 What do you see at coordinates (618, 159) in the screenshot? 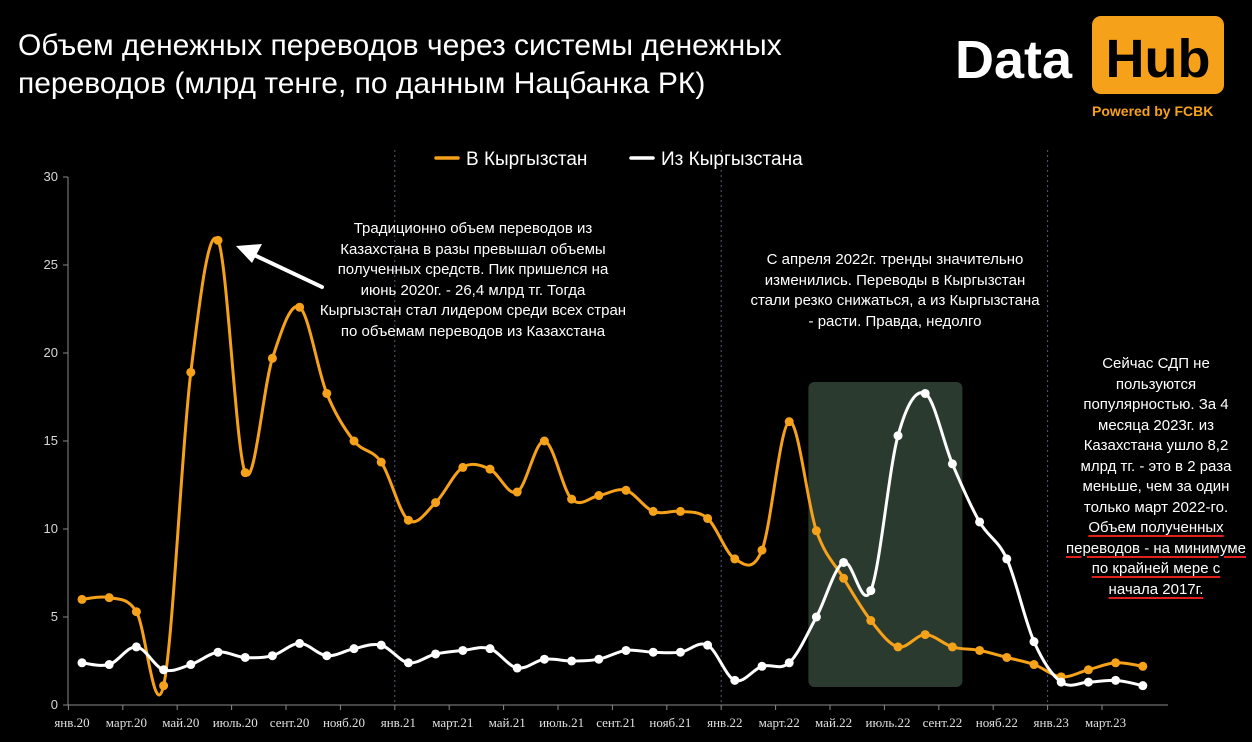
I see `legend: В Кыргызстан Из Кыргызстана` at bounding box center [618, 159].